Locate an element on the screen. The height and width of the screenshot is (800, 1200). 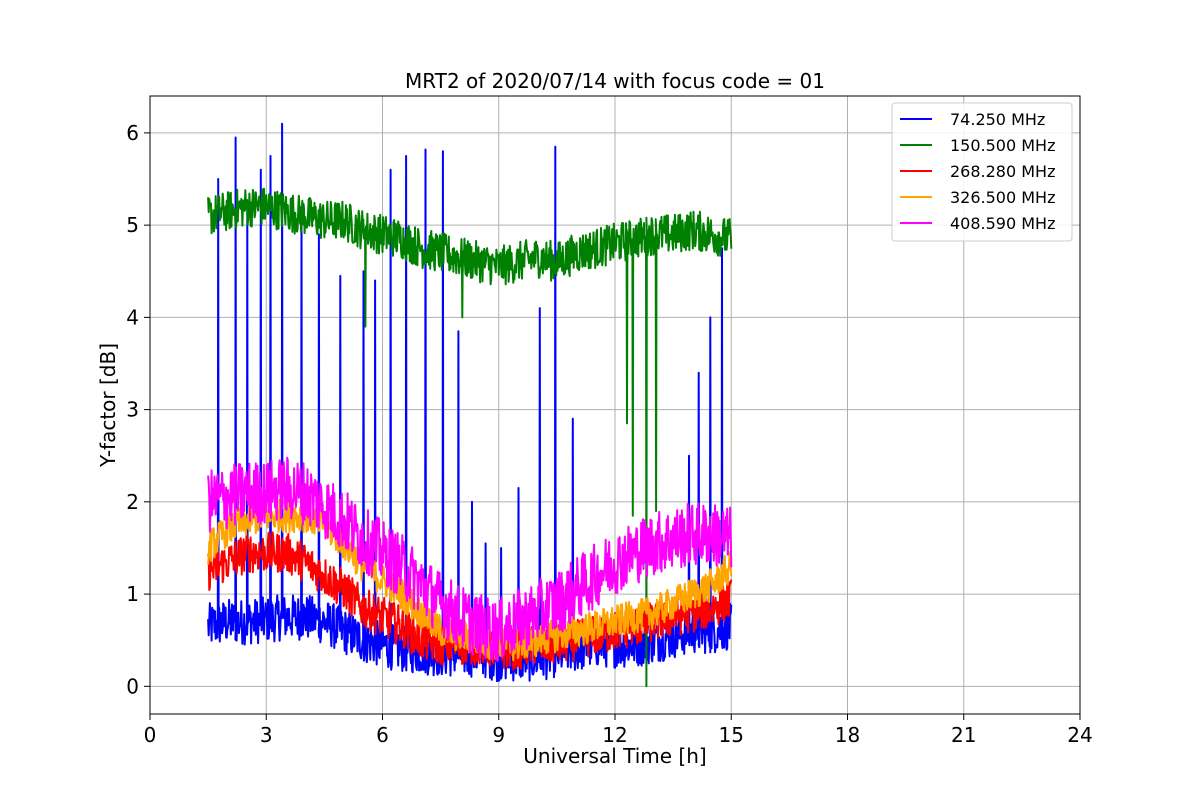
legend-label: 408.590 MHz is located at coordinates (1002, 223).